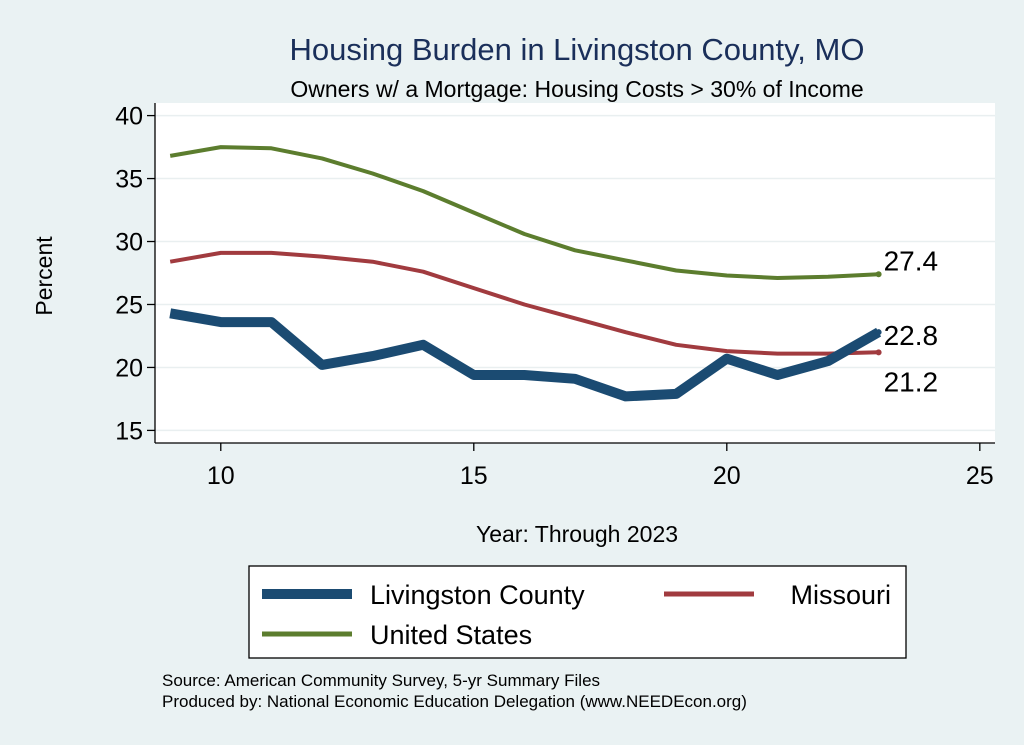 This screenshot has width=1024, height=745. I want to click on series-line-livingston-county, so click(525, 355).